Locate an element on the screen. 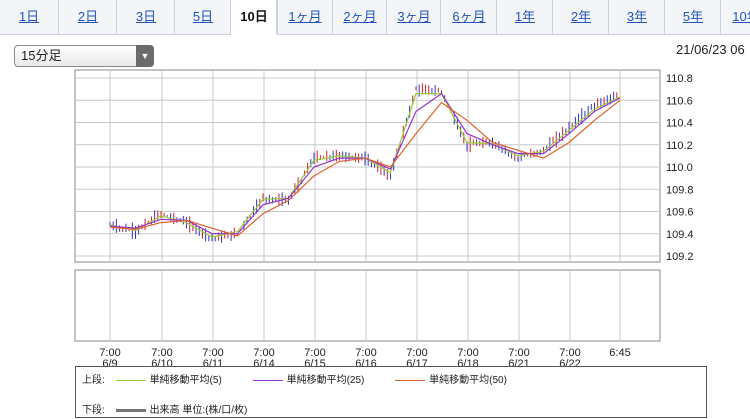 The height and width of the screenshot is (419, 750). y-tick-label: 110.6 is located at coordinates (679, 101).